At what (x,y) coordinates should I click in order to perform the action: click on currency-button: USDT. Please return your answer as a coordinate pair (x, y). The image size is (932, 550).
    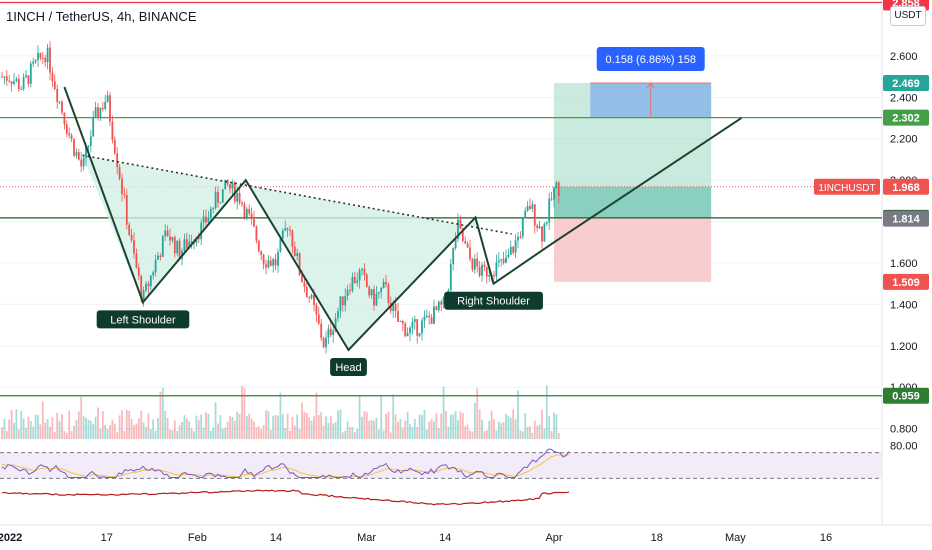
    Looking at the image, I should click on (908, 16).